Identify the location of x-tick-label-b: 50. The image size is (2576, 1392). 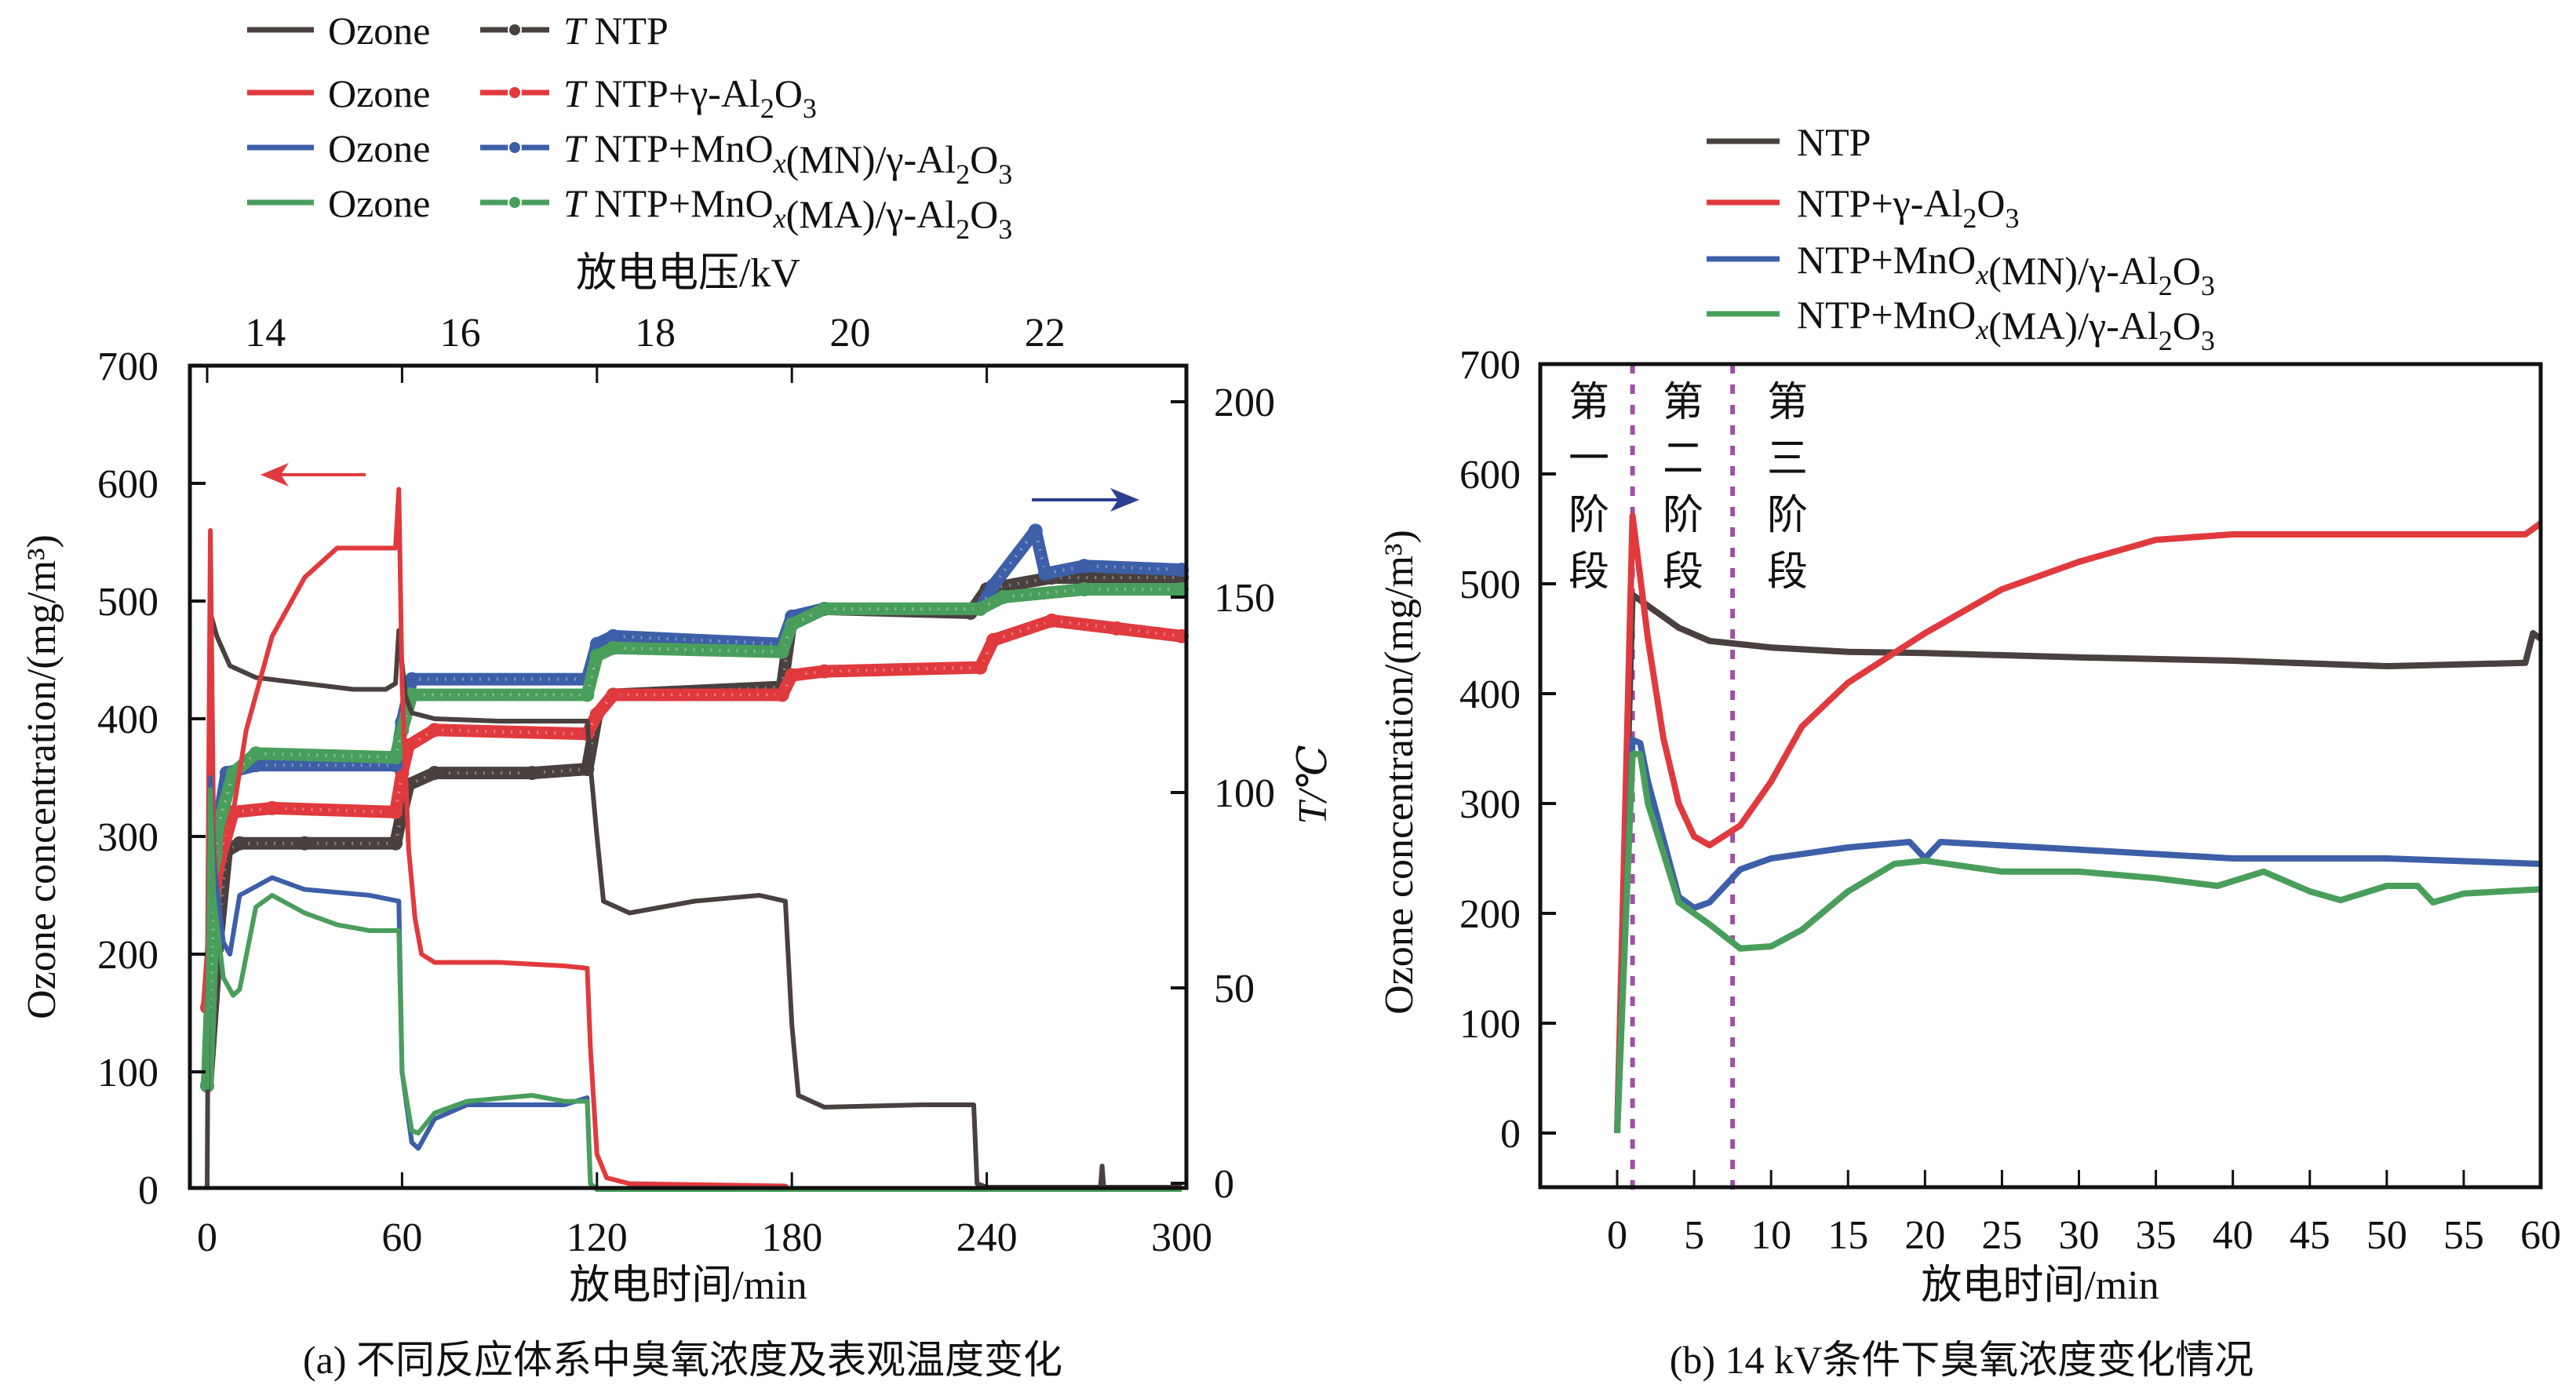
(2386, 1235).